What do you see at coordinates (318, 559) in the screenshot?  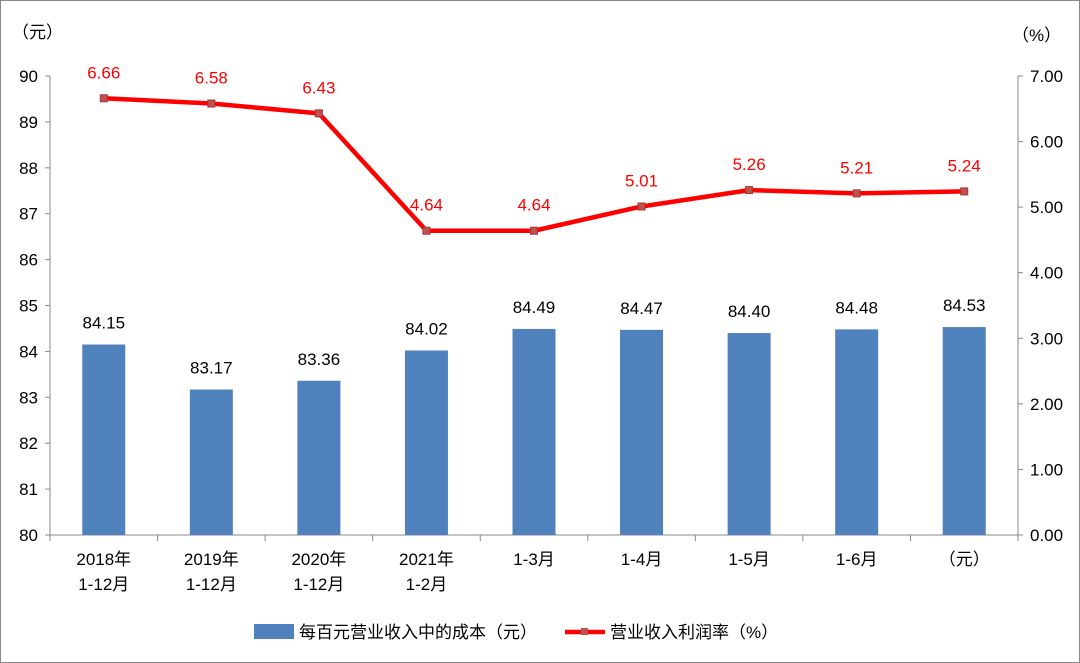 I see `x-tick-label: 2020年` at bounding box center [318, 559].